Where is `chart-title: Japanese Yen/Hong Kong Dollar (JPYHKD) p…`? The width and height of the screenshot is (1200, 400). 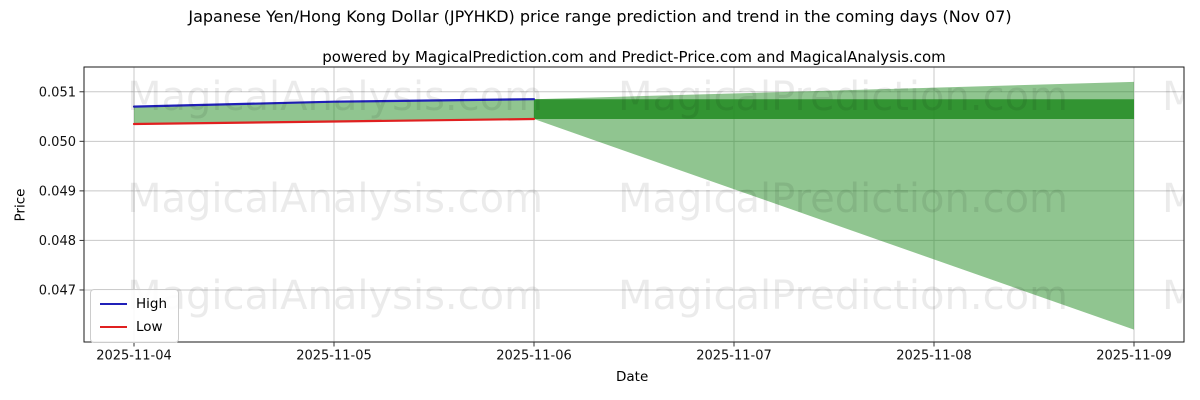
chart-title: Japanese Yen/Hong Kong Dollar (JPYHKD) p… is located at coordinates (600, 16).